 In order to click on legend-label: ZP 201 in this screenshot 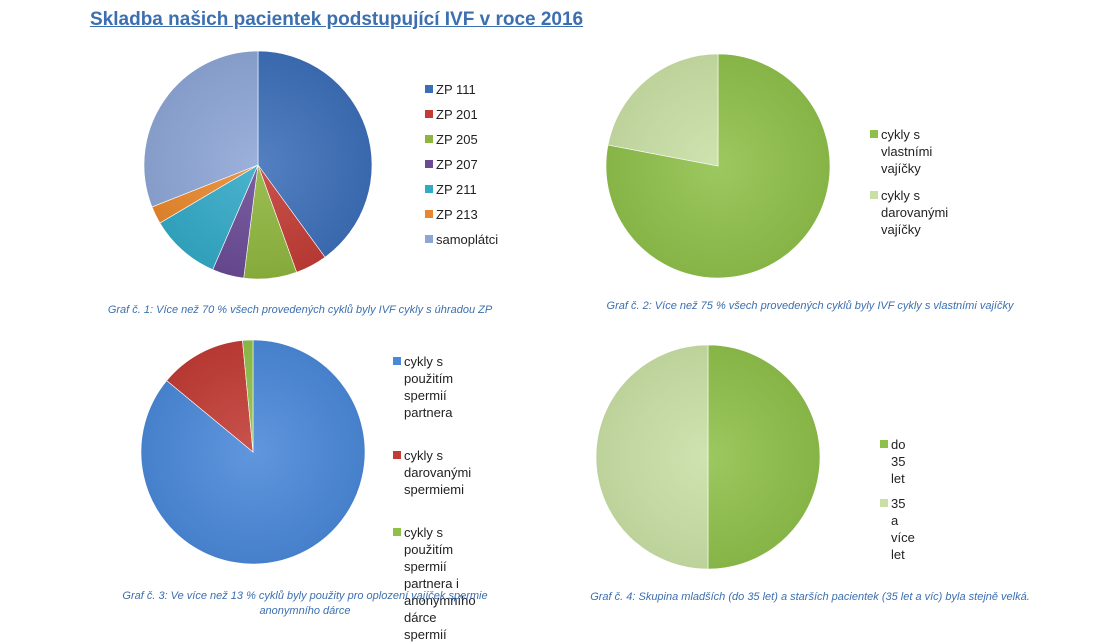, I will do `click(457, 114)`.